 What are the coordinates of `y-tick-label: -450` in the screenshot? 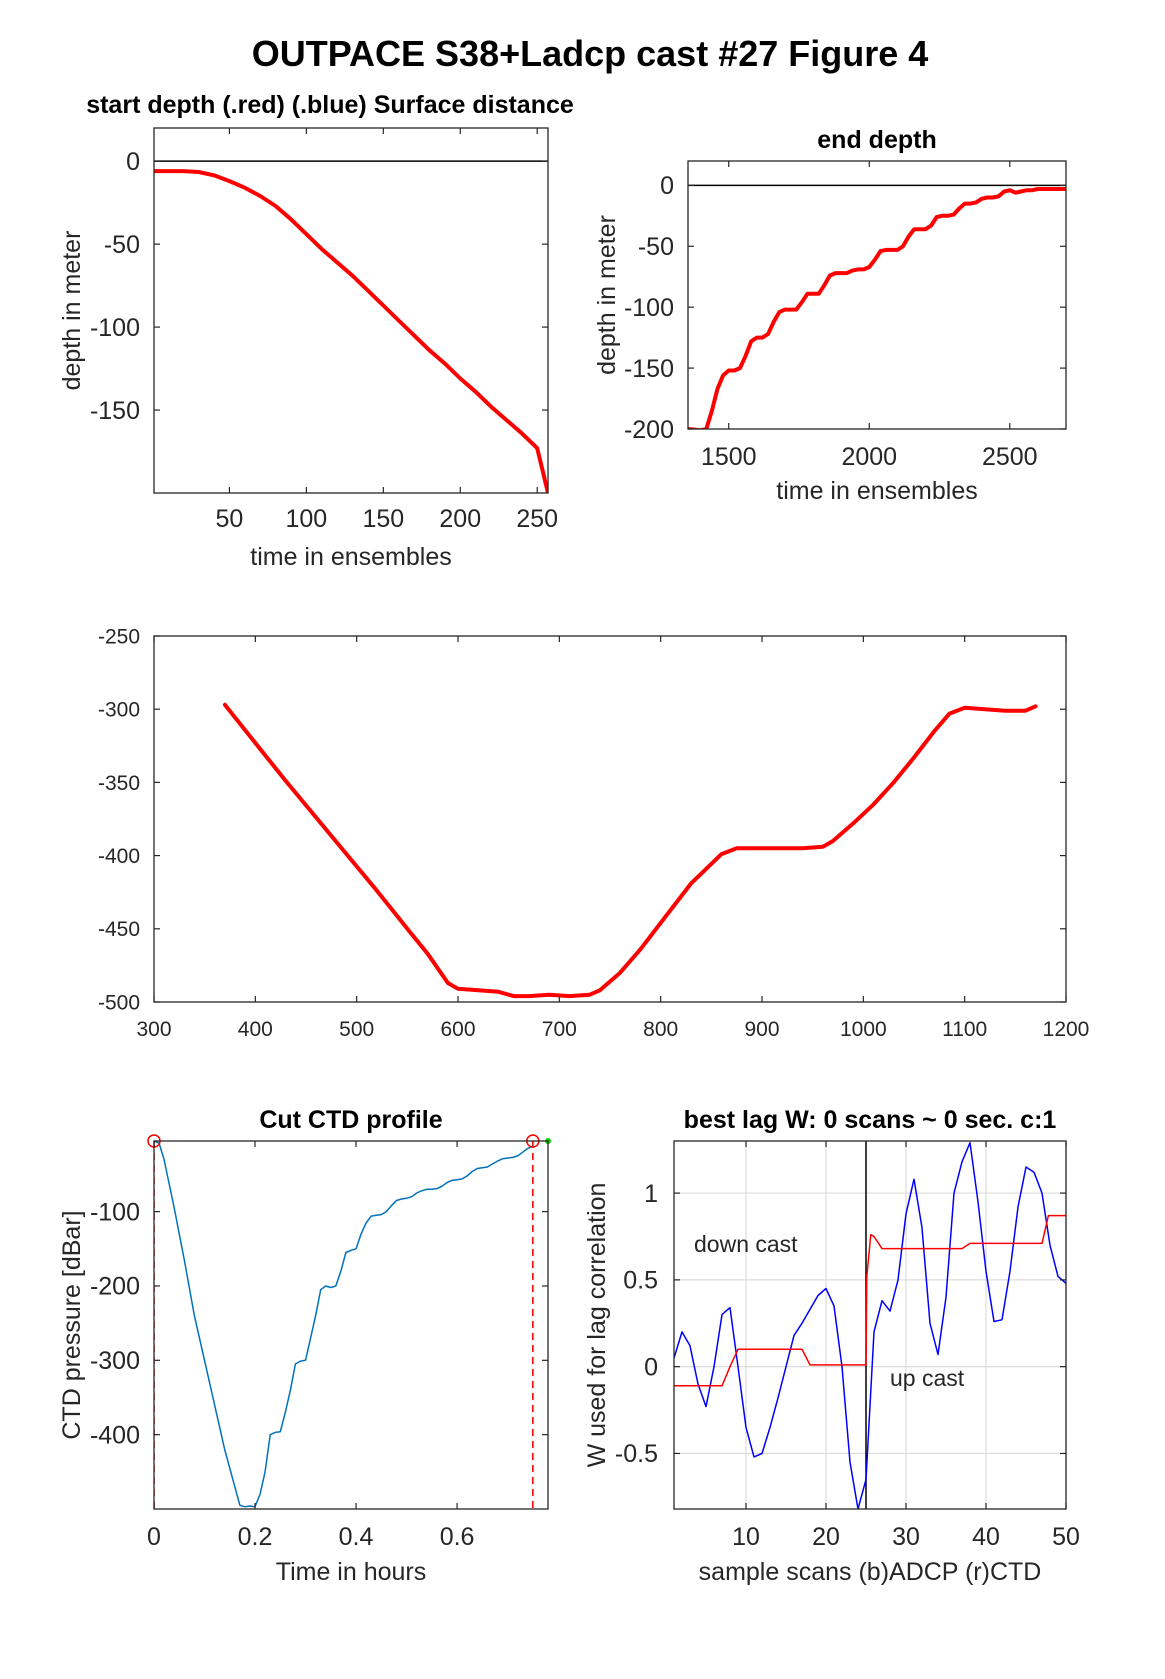 It's located at (119, 929).